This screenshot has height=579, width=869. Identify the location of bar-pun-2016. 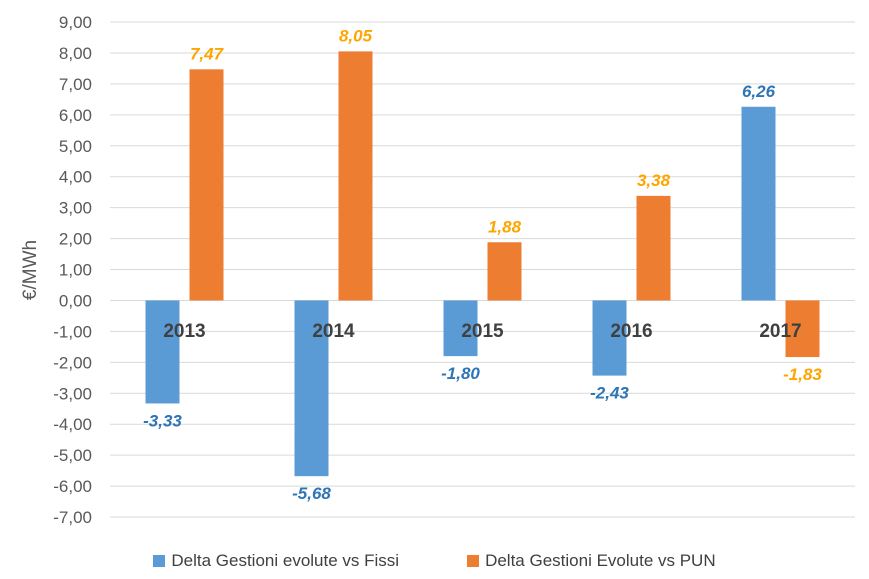
(653, 248).